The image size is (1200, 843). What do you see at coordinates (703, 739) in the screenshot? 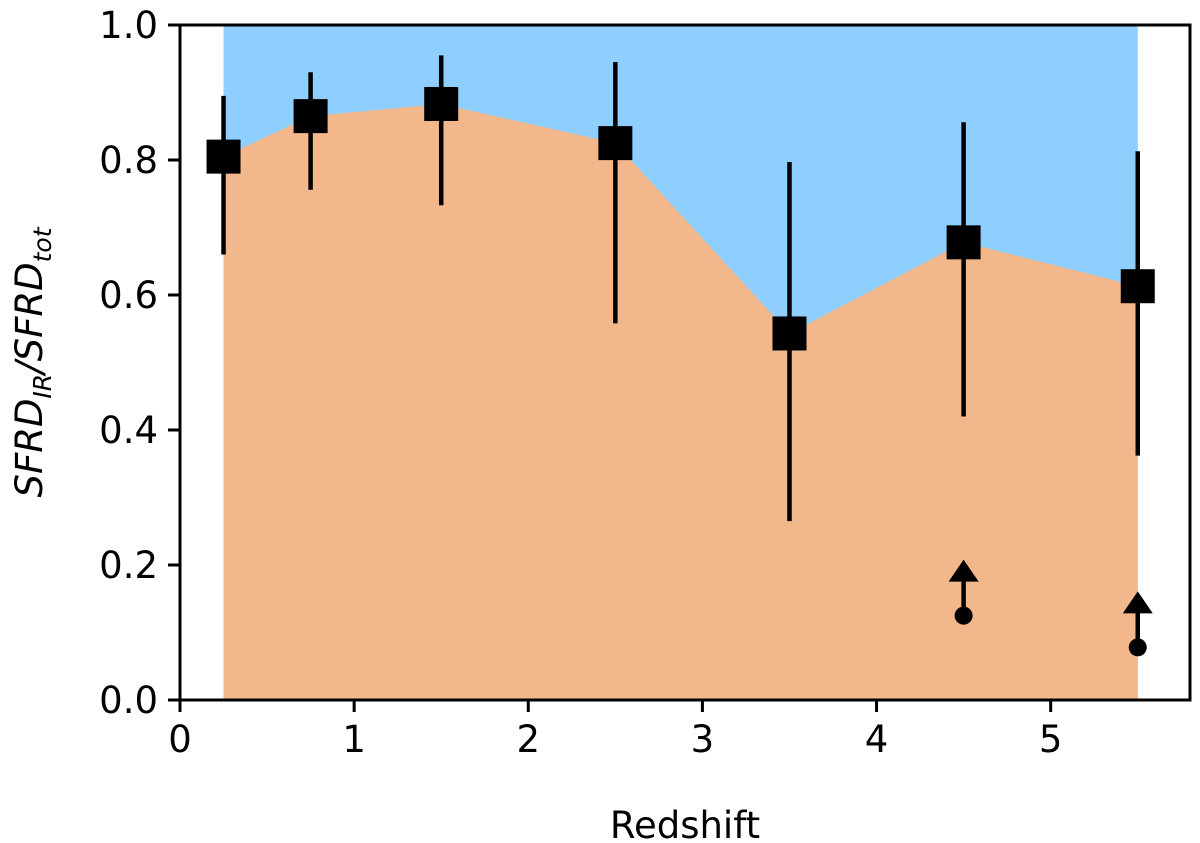
I see `x-tick-label: 3` at bounding box center [703, 739].